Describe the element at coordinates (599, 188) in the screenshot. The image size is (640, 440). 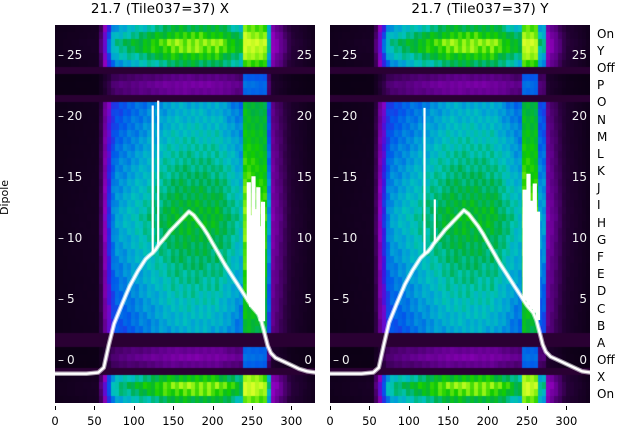
I see `dipole-tick-j-9: J` at that location.